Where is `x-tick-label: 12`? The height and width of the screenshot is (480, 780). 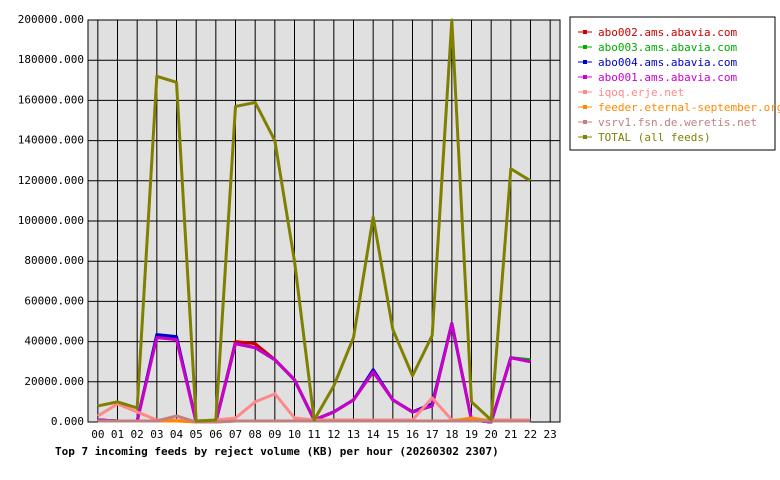 x-tick-label: 12 is located at coordinates (333, 434).